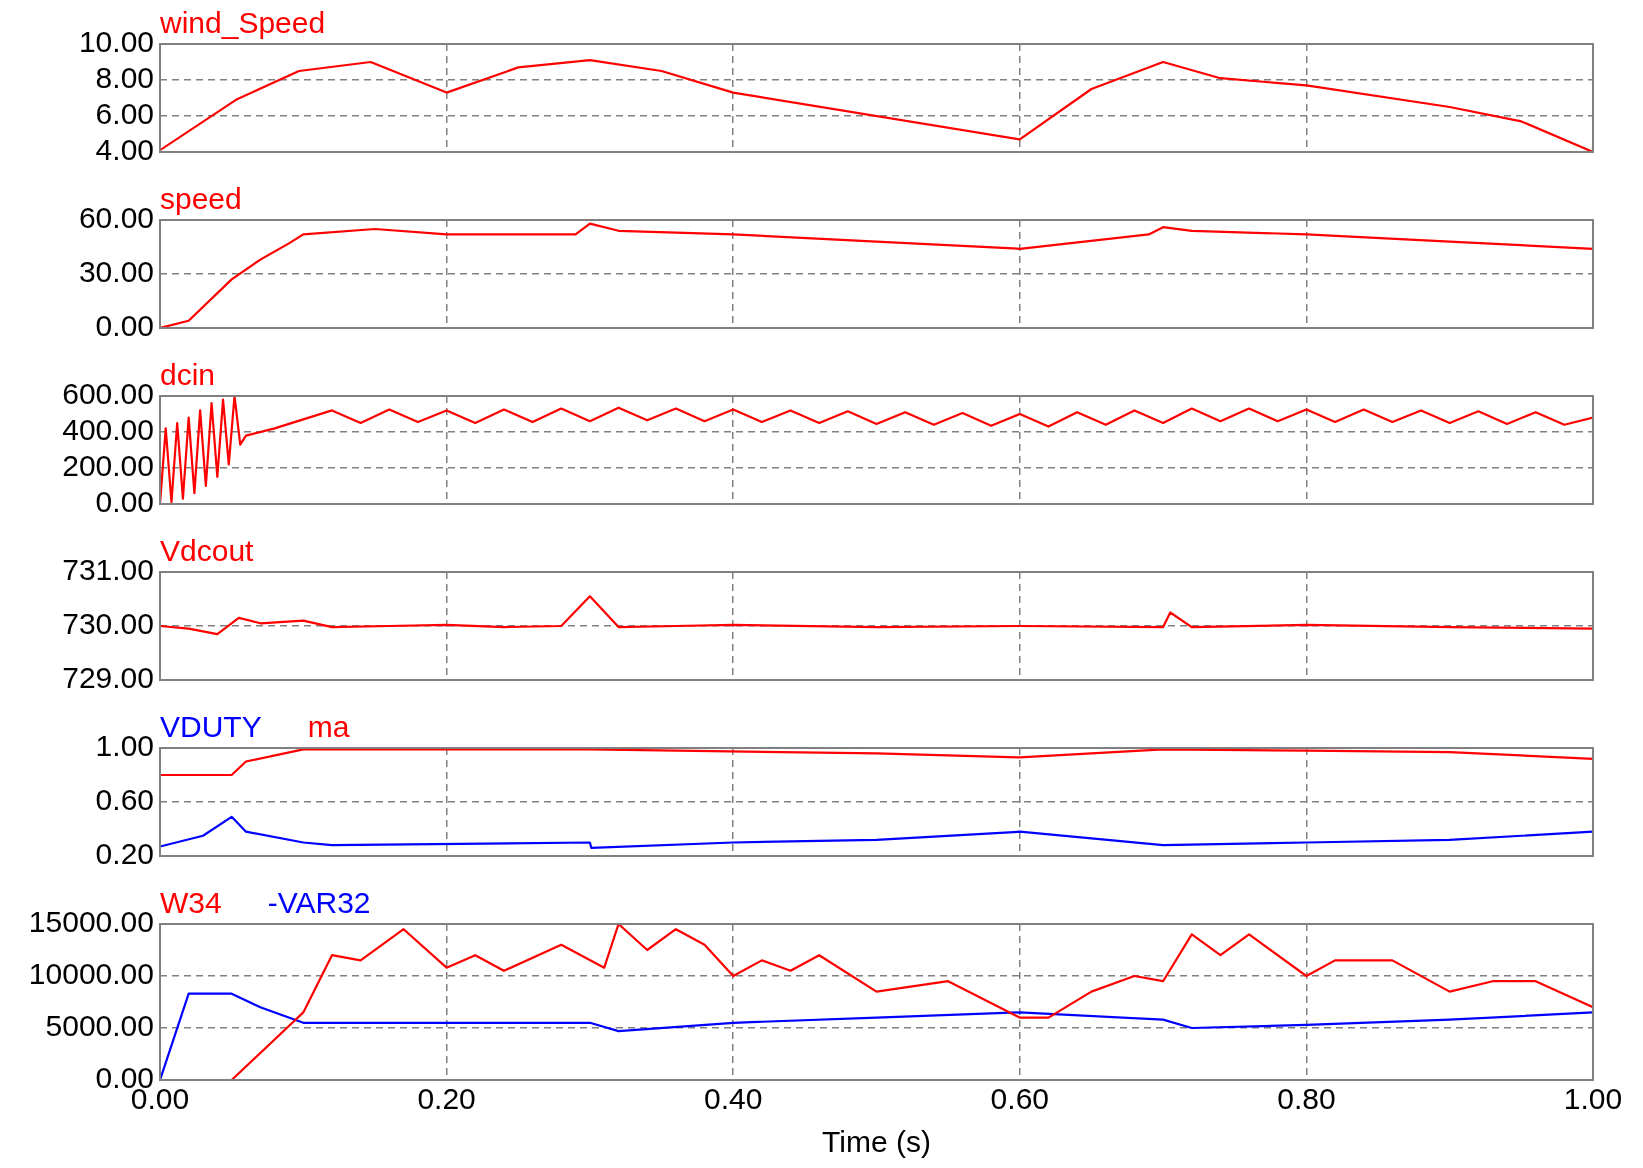 The height and width of the screenshot is (1168, 1643). What do you see at coordinates (99, 1026) in the screenshot?
I see `y-tick-label: 5000.00` at bounding box center [99, 1026].